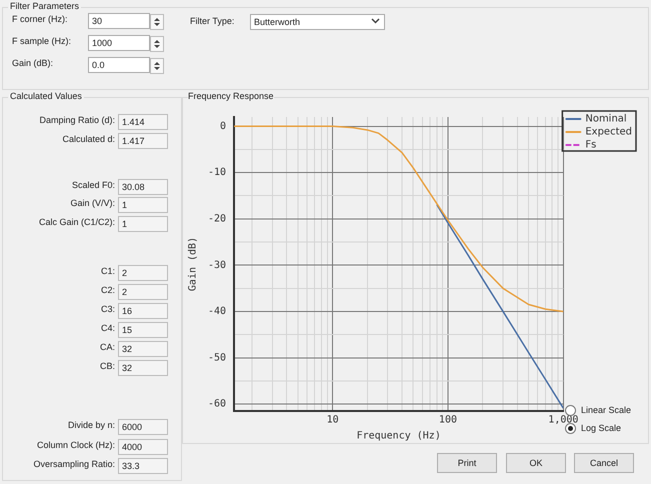 The width and height of the screenshot is (651, 484). Describe the element at coordinates (143, 141) in the screenshot. I see `text: 1.417` at that location.